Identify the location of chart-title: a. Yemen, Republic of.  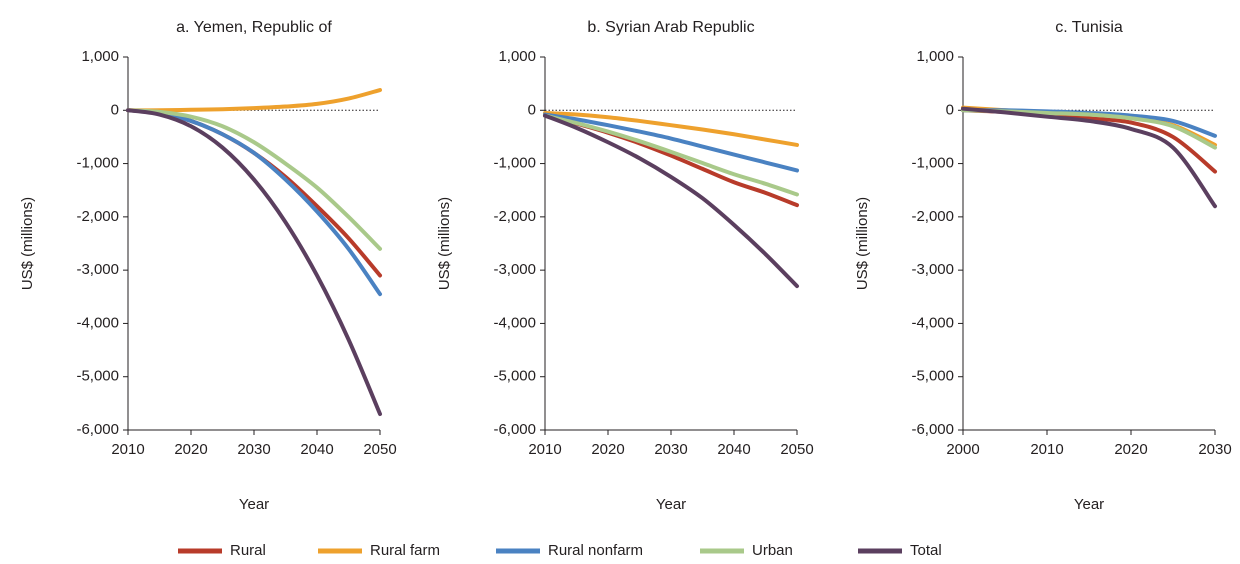
(254, 27).